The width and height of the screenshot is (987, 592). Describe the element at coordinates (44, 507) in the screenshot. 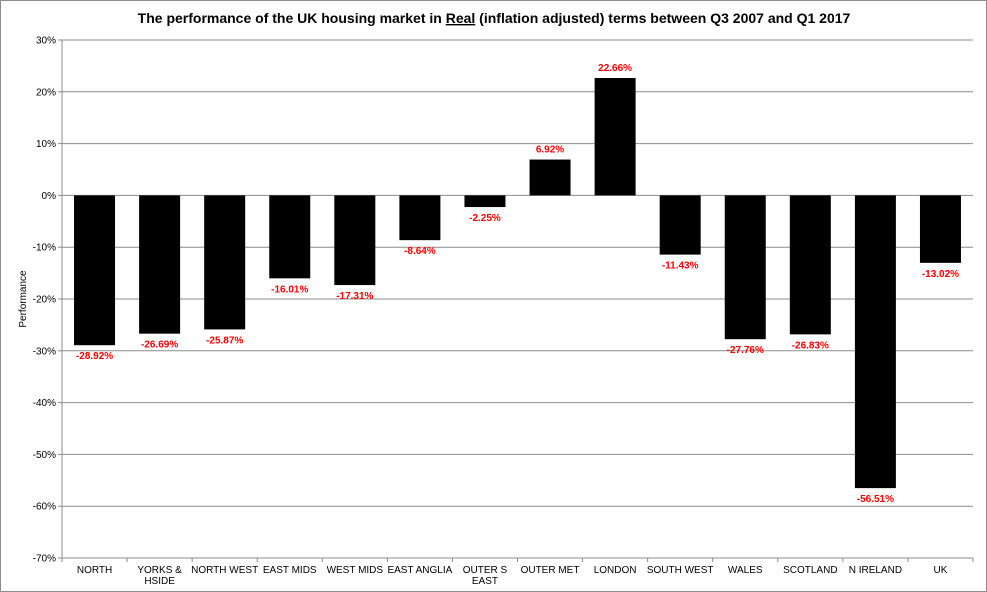

I see `y-tick-label: -60%` at that location.